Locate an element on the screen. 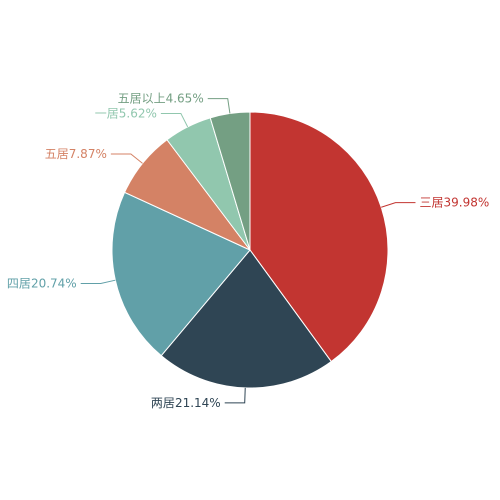 This screenshot has height=500, width=500. slice-label: 五居7.87% is located at coordinates (76, 154).